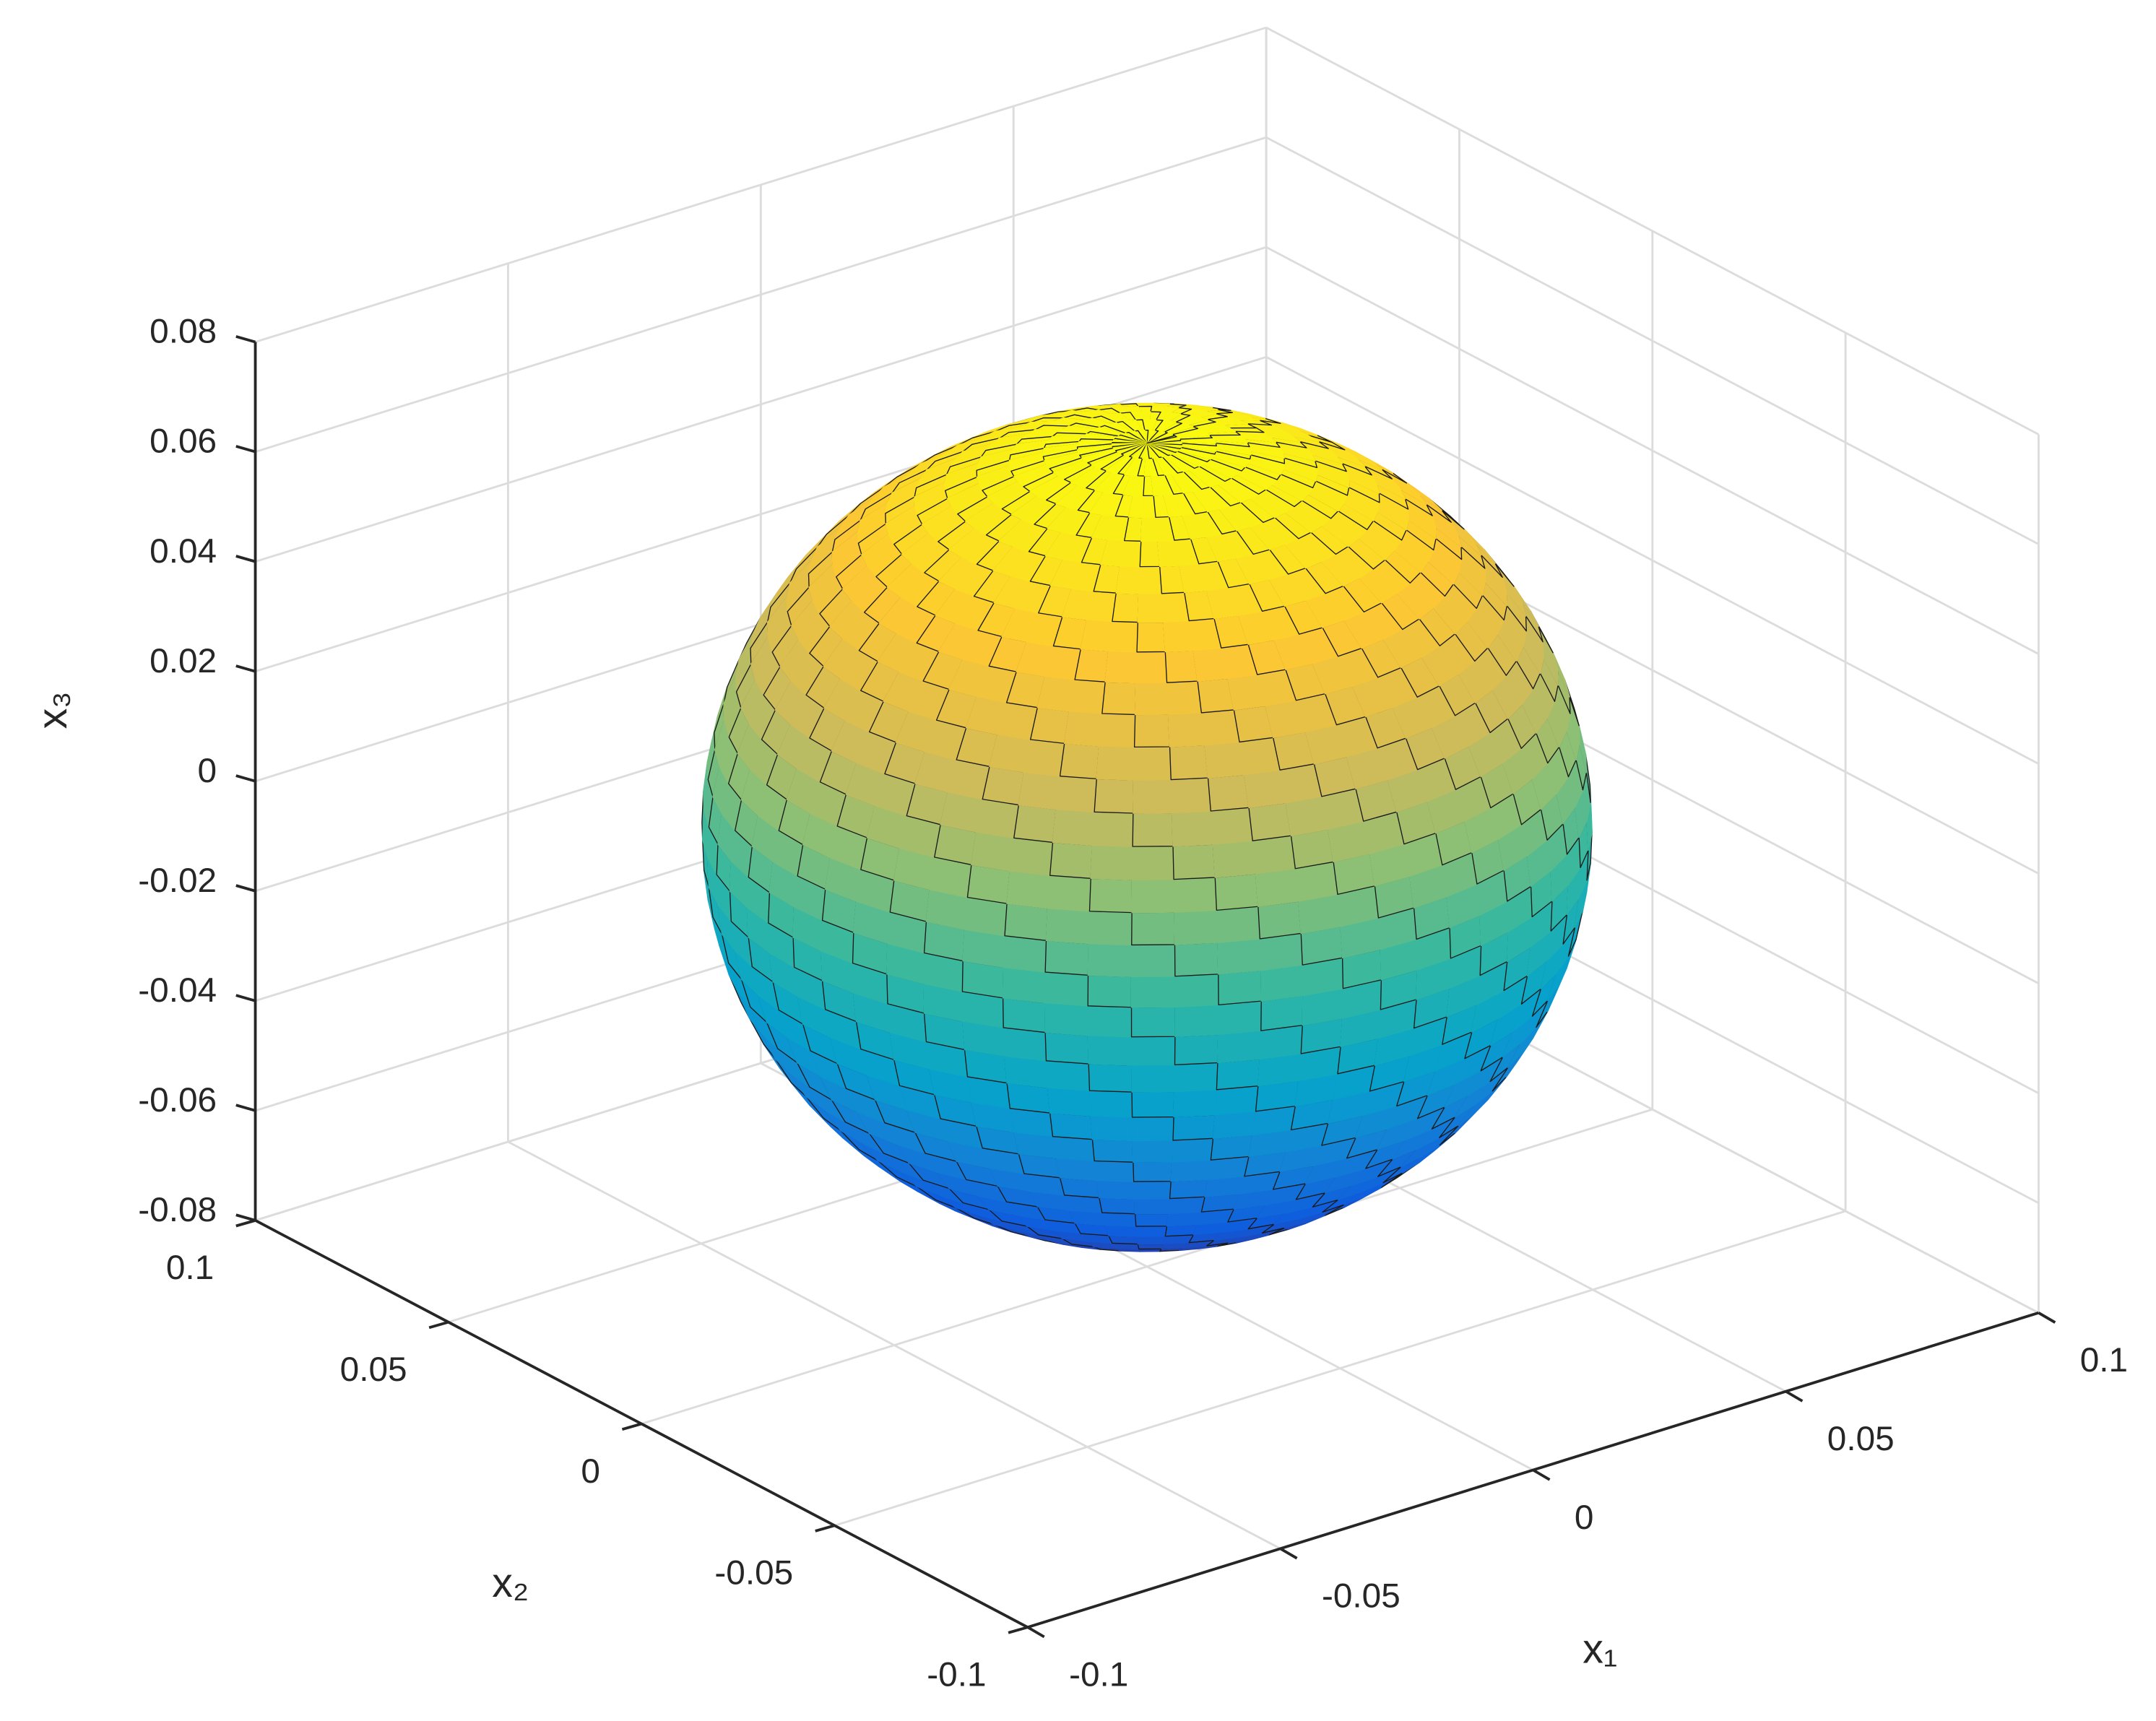 The height and width of the screenshot is (1721, 2156). Describe the element at coordinates (183, 551) in the screenshot. I see `z-tick-label: 0.04` at that location.